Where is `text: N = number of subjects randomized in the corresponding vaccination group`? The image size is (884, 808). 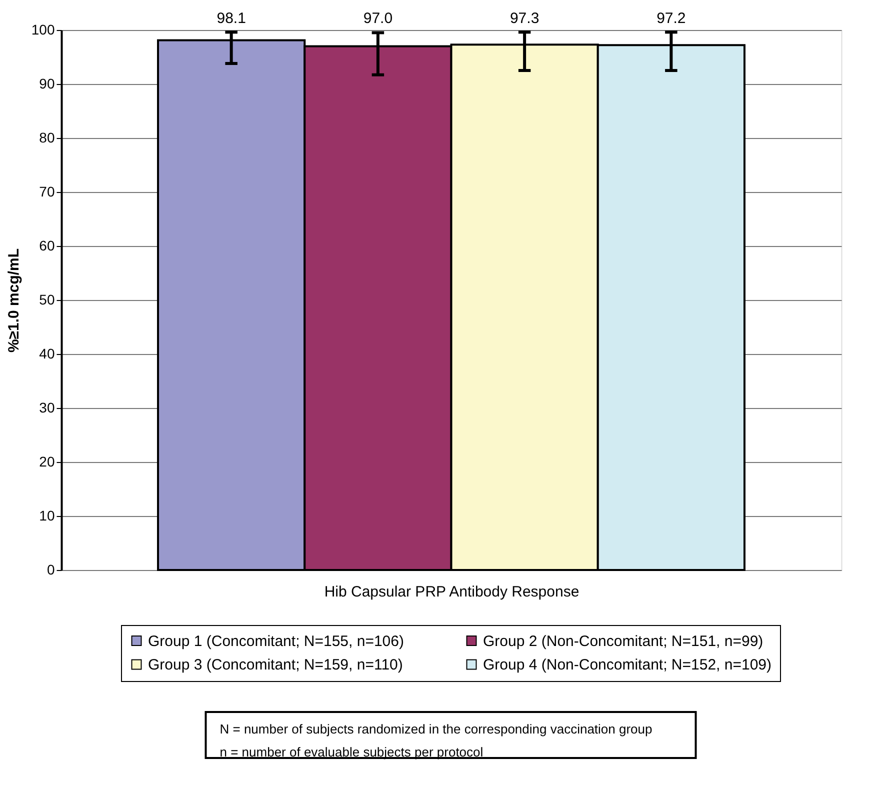
text: N = number of subjects randomized in the corresponding vaccination group is located at coordinates (436, 729).